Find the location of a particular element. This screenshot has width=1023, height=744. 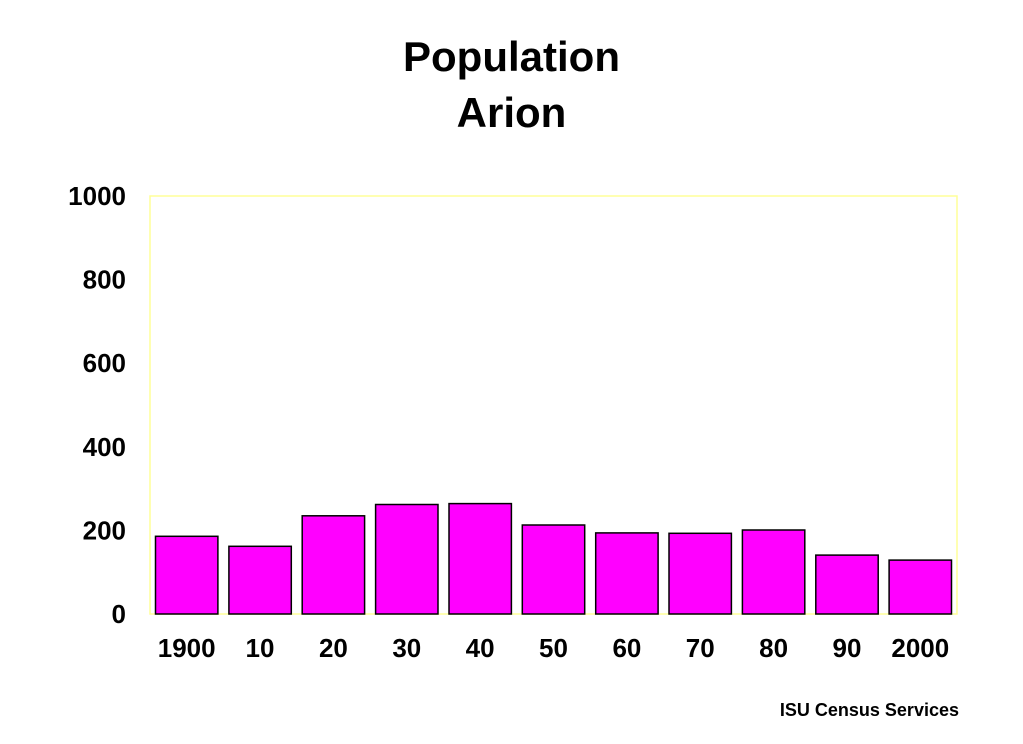

x-tick-label: 40 is located at coordinates (480, 648).